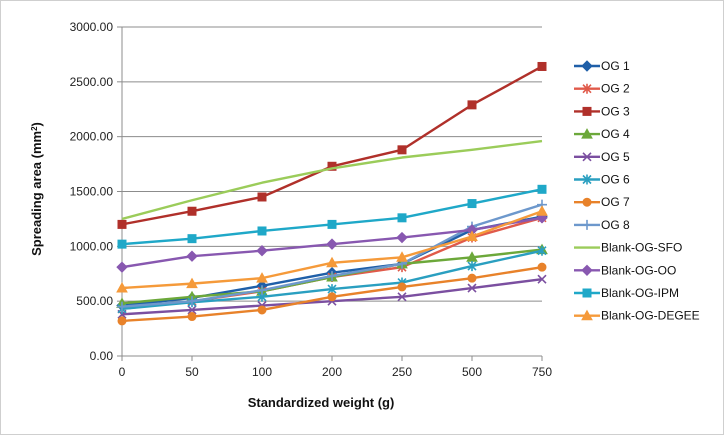 The image size is (724, 439). Describe the element at coordinates (615, 66) in the screenshot. I see `legend-label: OG 1` at that location.